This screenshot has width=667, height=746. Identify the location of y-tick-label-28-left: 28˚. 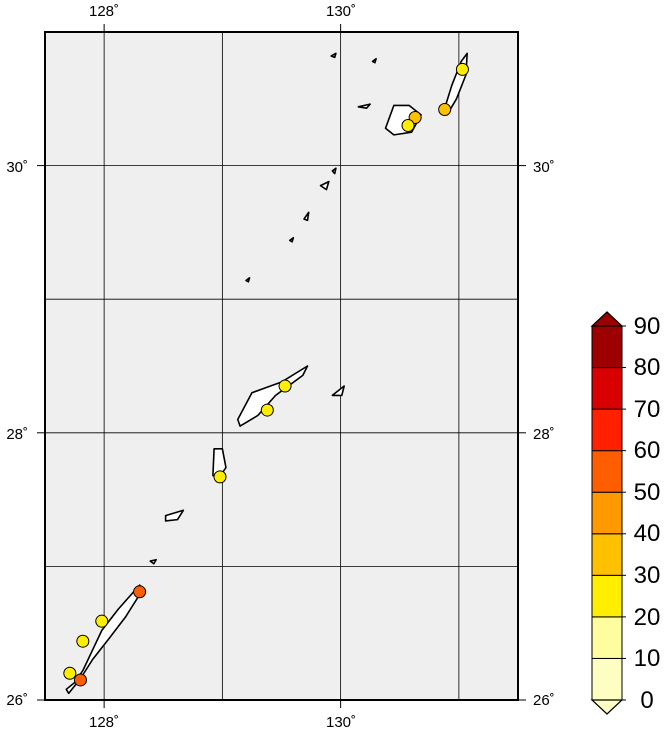
(17, 434).